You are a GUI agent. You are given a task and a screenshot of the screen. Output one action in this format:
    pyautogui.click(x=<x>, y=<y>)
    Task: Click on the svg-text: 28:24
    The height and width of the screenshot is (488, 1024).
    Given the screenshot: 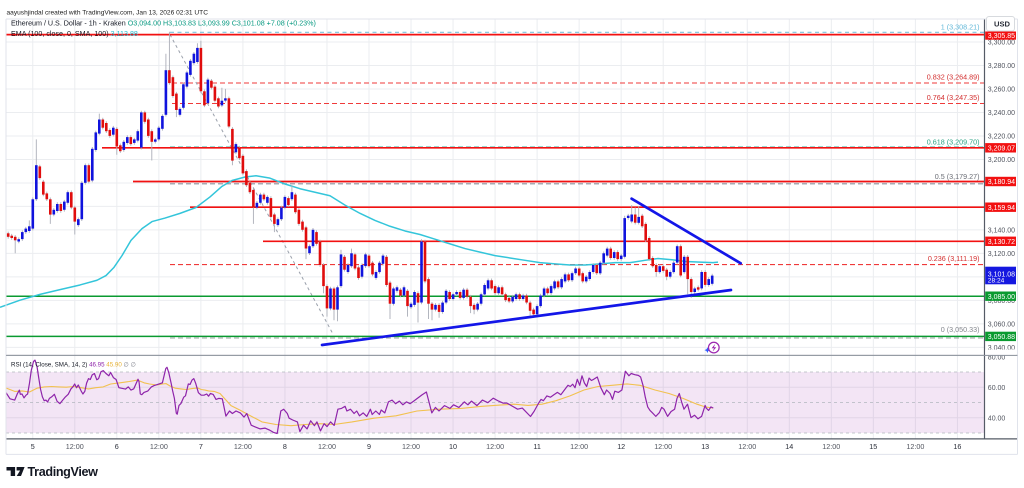 What is the action you would take?
    pyautogui.click(x=996, y=281)
    